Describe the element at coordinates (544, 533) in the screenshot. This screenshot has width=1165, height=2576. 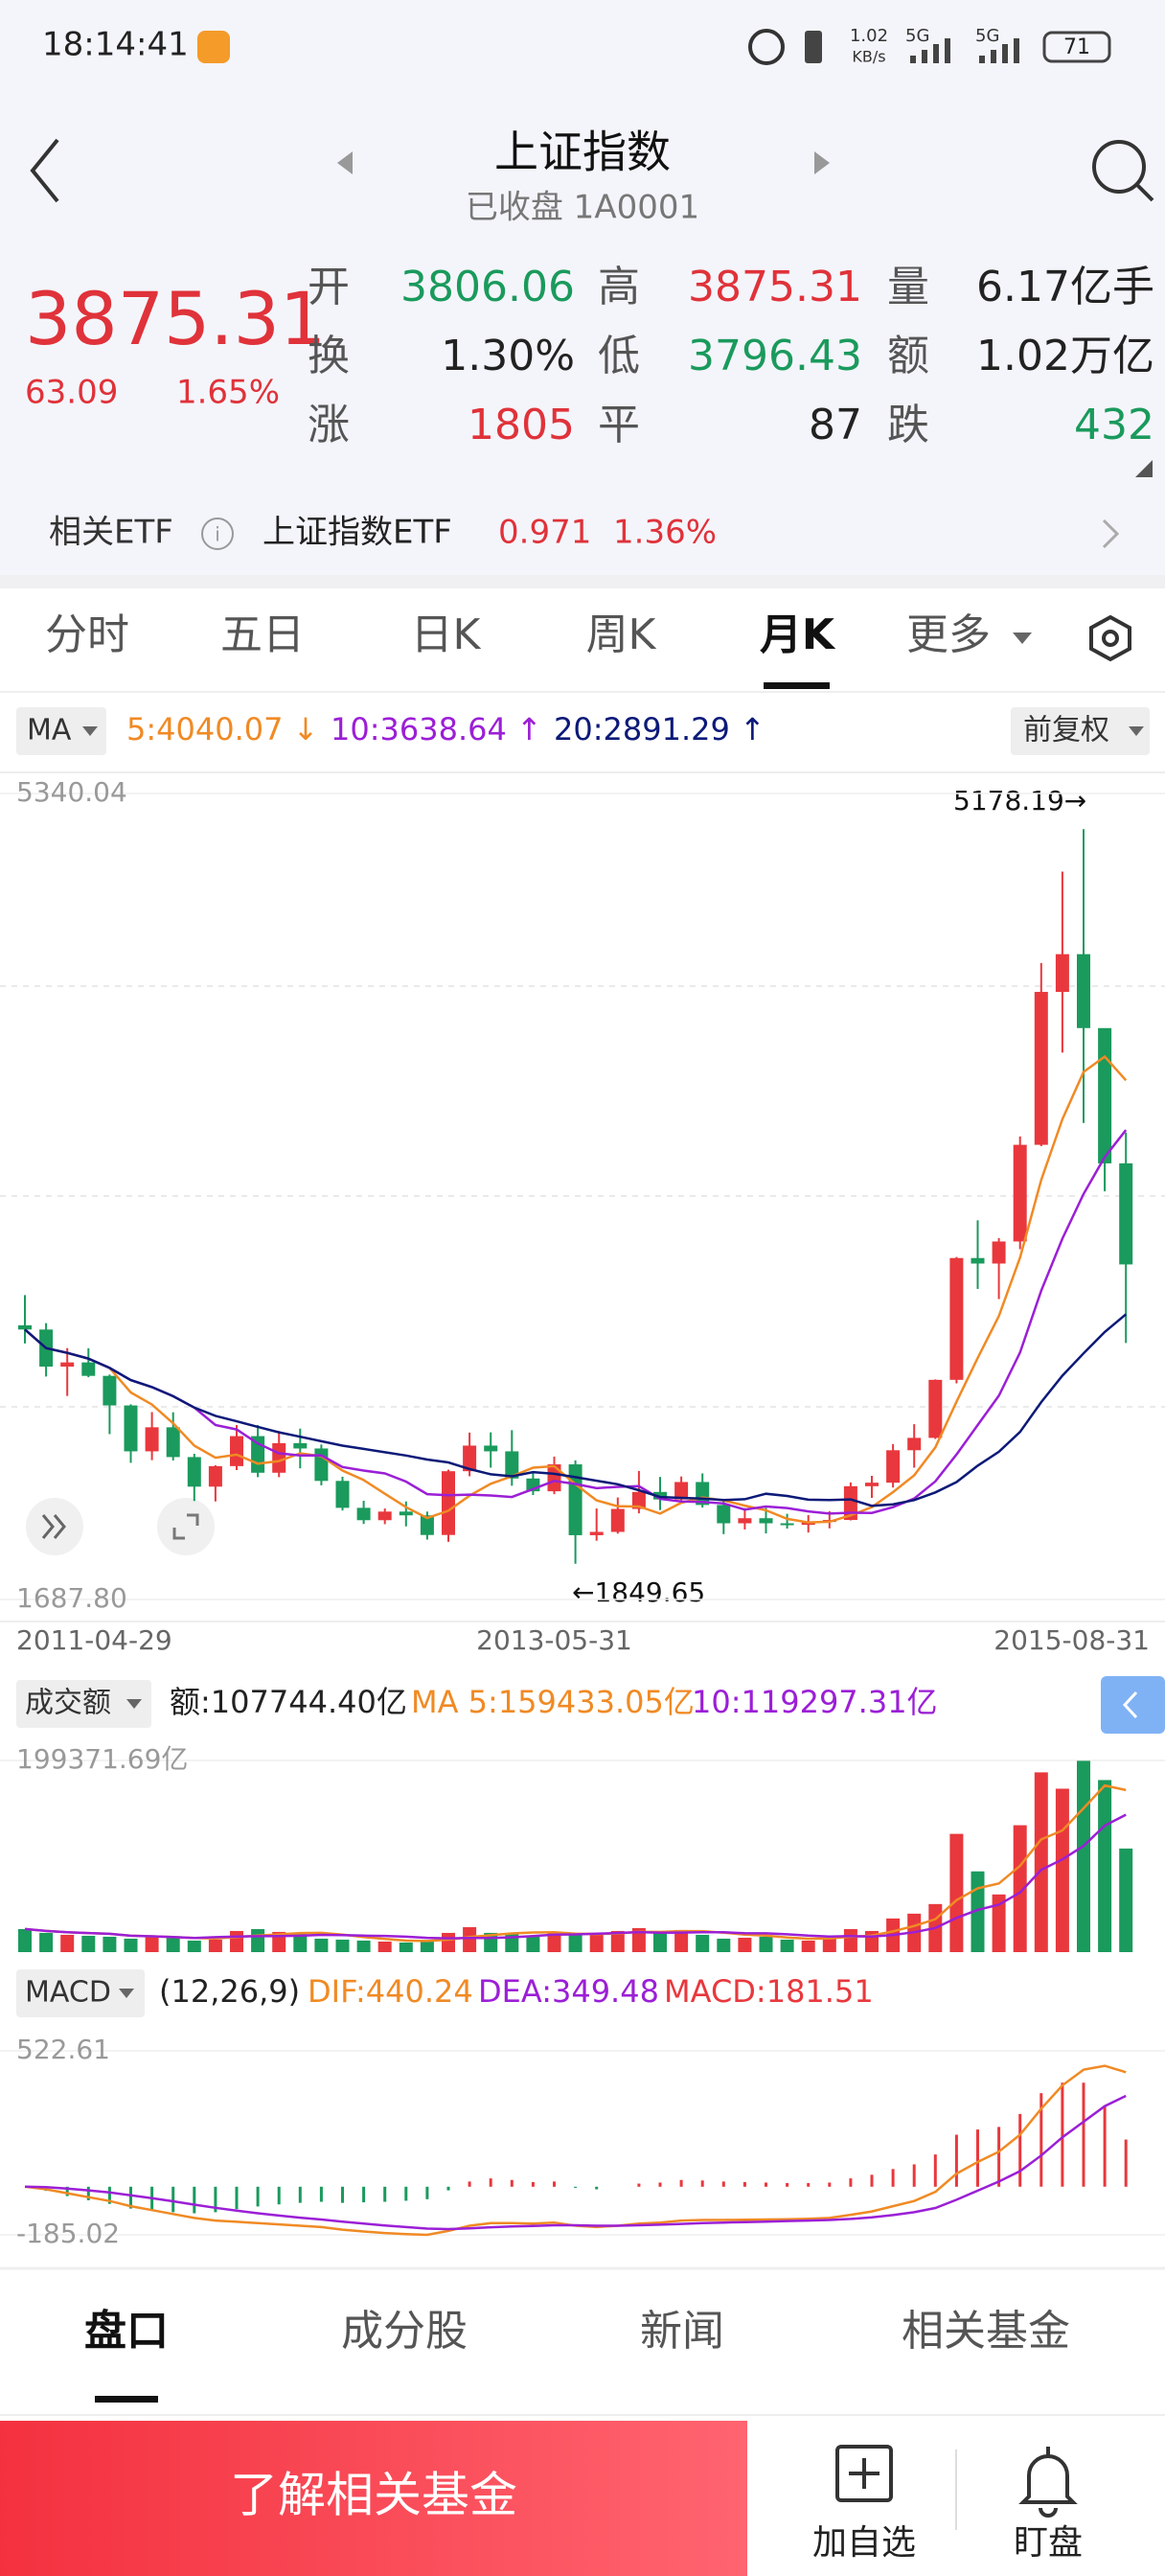
I see `etf-price: 0.971` at that location.